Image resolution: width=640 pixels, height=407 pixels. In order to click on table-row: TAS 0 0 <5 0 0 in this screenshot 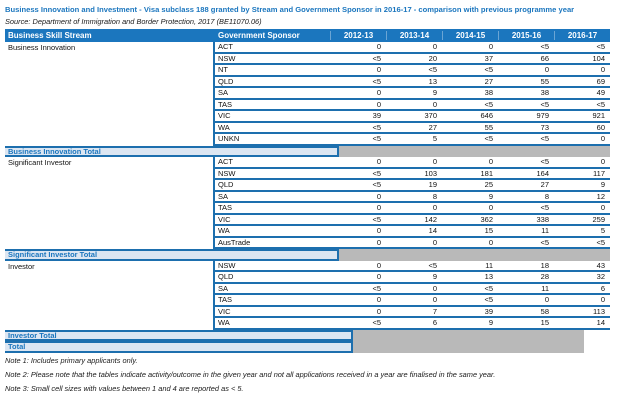, I will do `click(307, 301)`.